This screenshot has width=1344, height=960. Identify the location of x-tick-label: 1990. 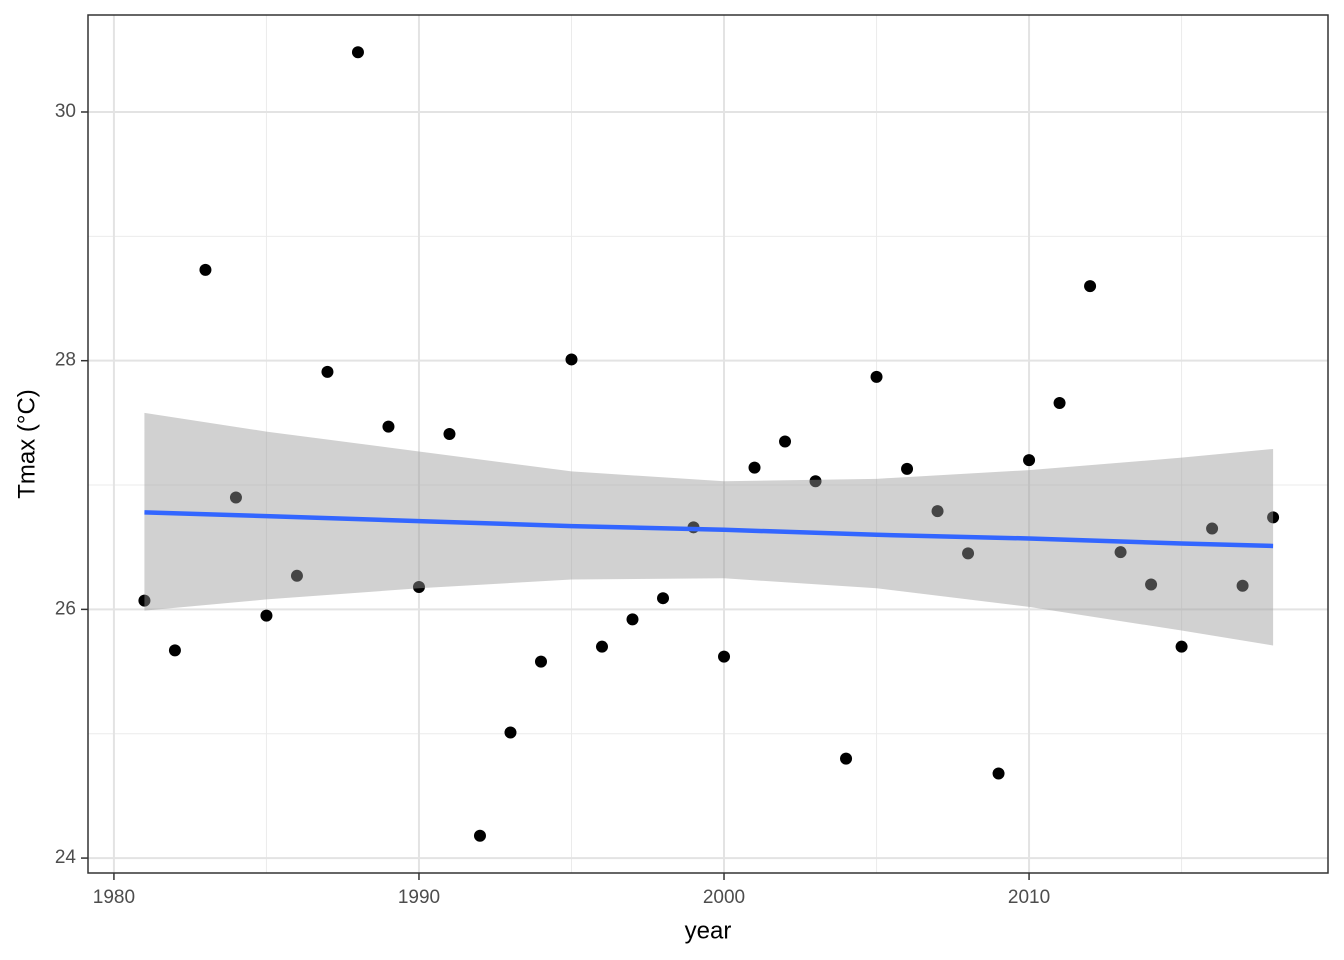
(419, 897).